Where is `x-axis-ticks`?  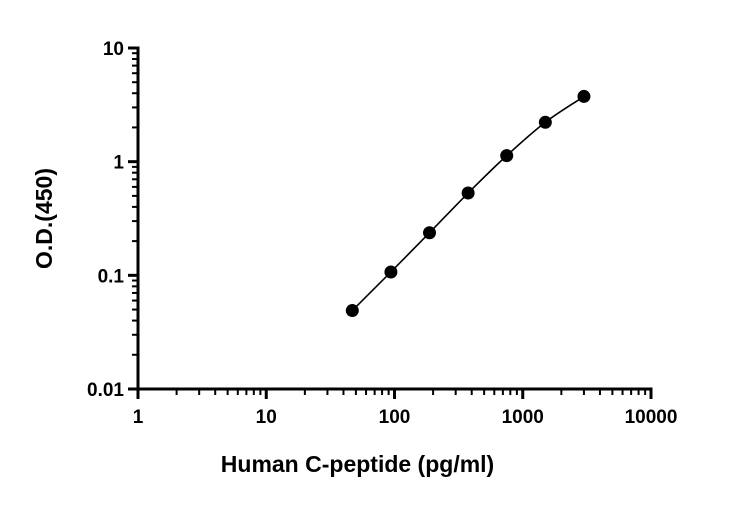 x-axis-ticks is located at coordinates (394, 394).